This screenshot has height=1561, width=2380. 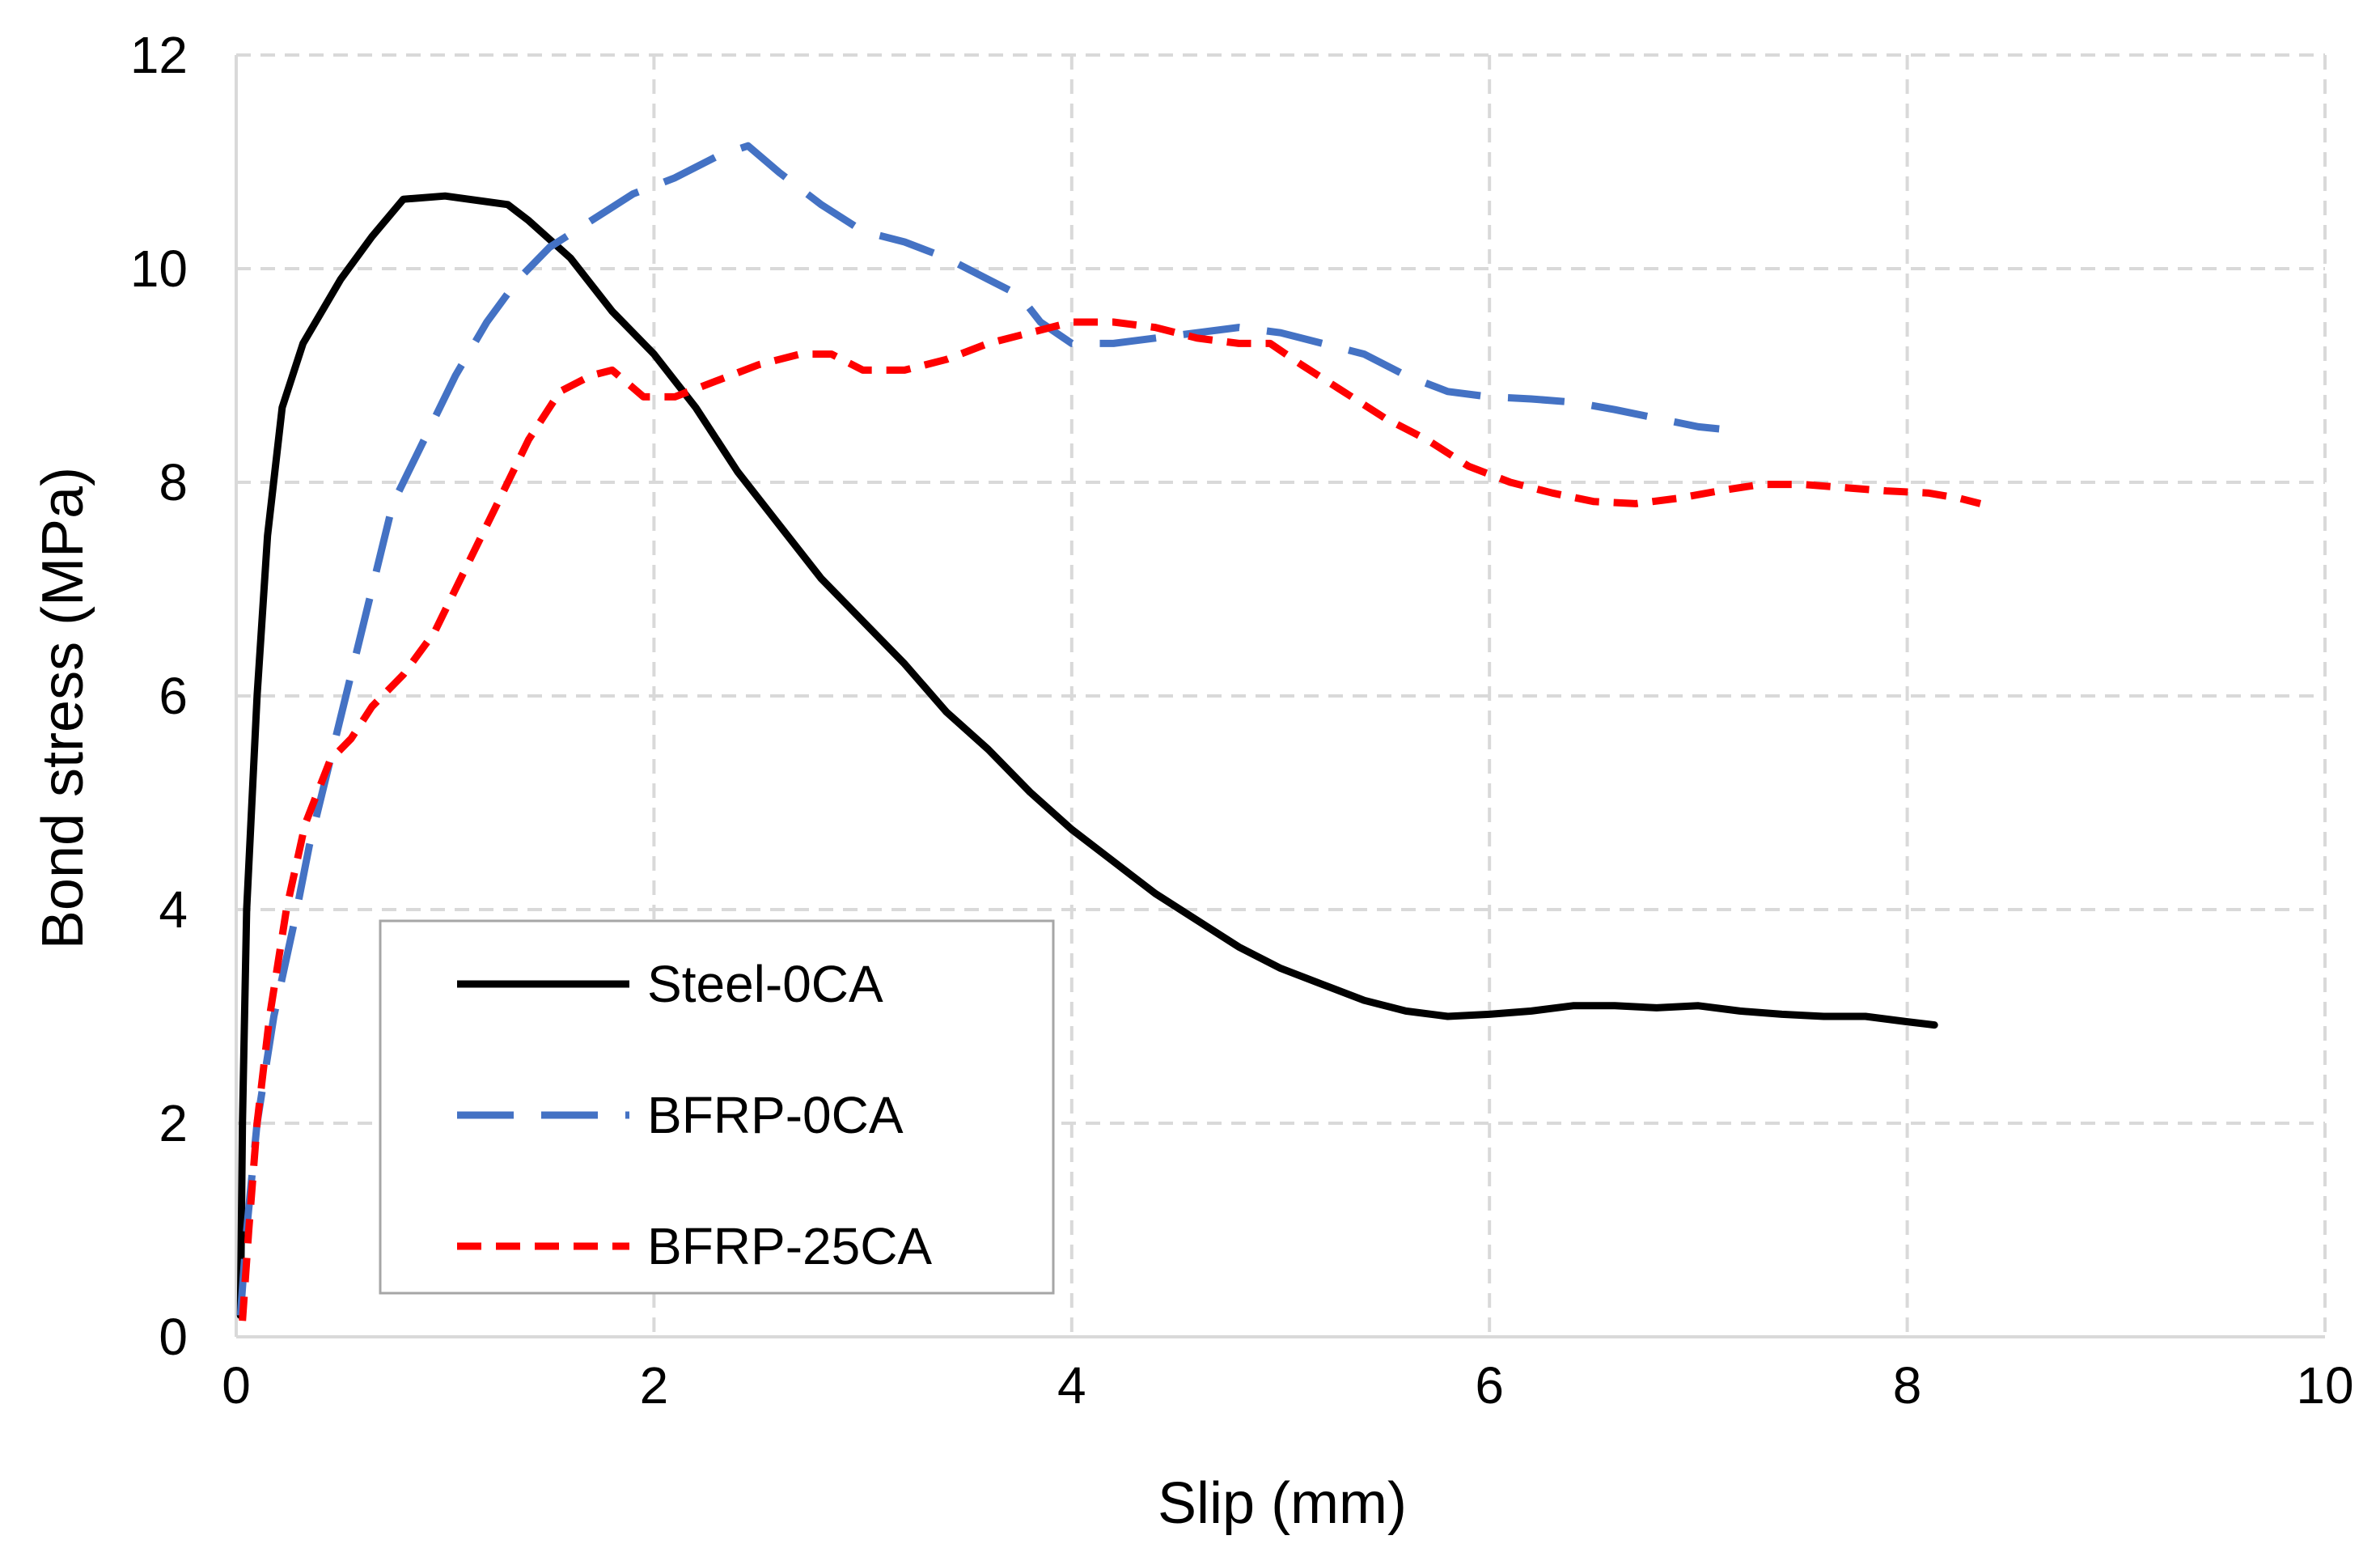 What do you see at coordinates (173, 1123) in the screenshot?
I see `y-tick-label-1: 2` at bounding box center [173, 1123].